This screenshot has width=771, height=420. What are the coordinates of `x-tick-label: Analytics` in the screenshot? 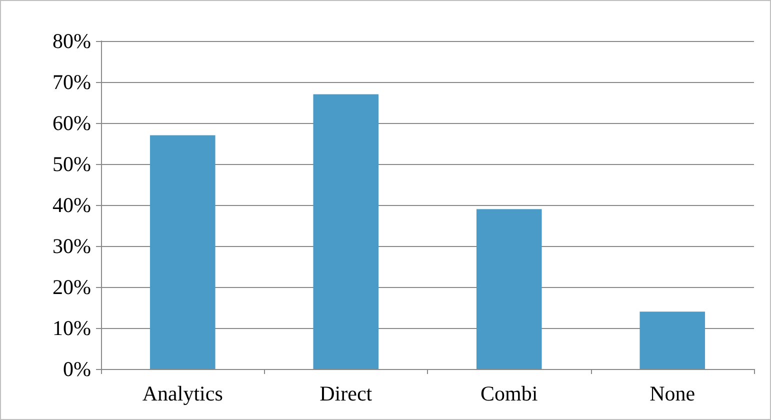 It's located at (182, 394).